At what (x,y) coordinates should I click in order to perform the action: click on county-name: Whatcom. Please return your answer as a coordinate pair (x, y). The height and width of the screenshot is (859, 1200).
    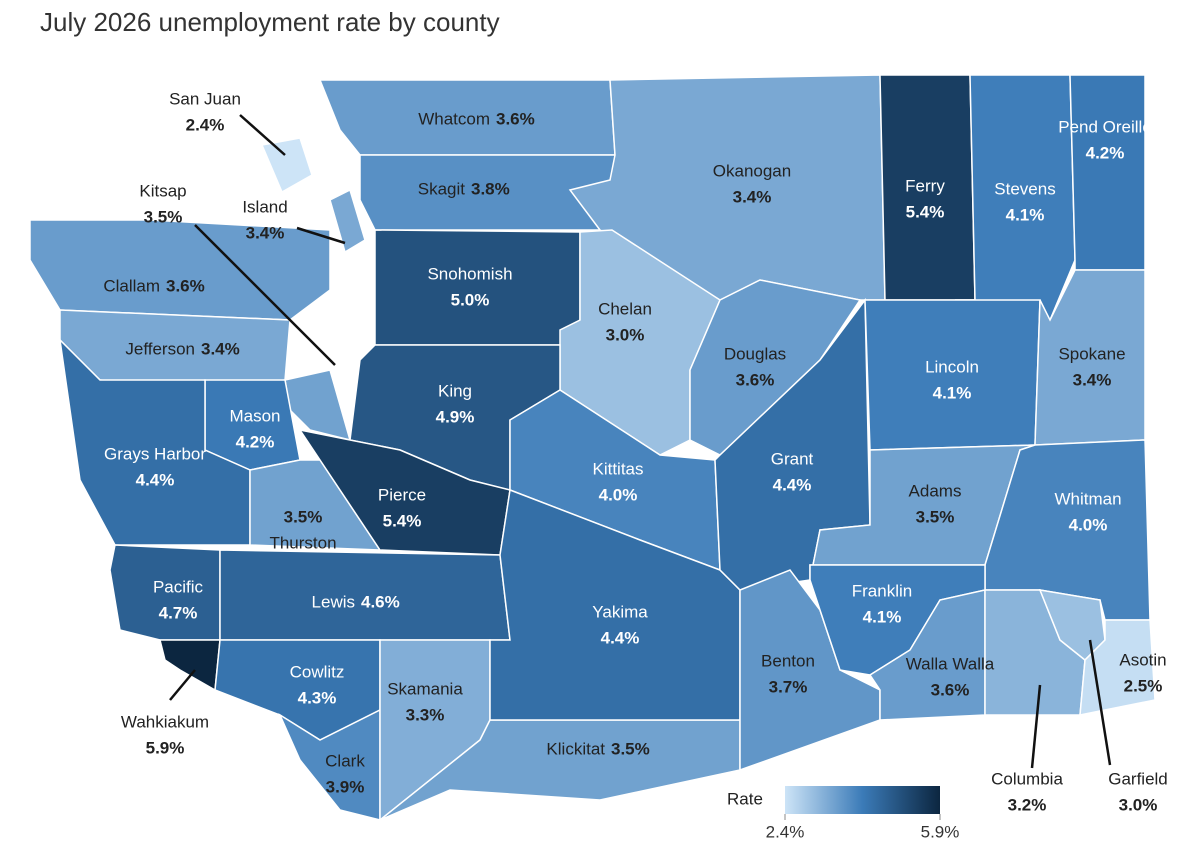
    Looking at the image, I should click on (454, 118).